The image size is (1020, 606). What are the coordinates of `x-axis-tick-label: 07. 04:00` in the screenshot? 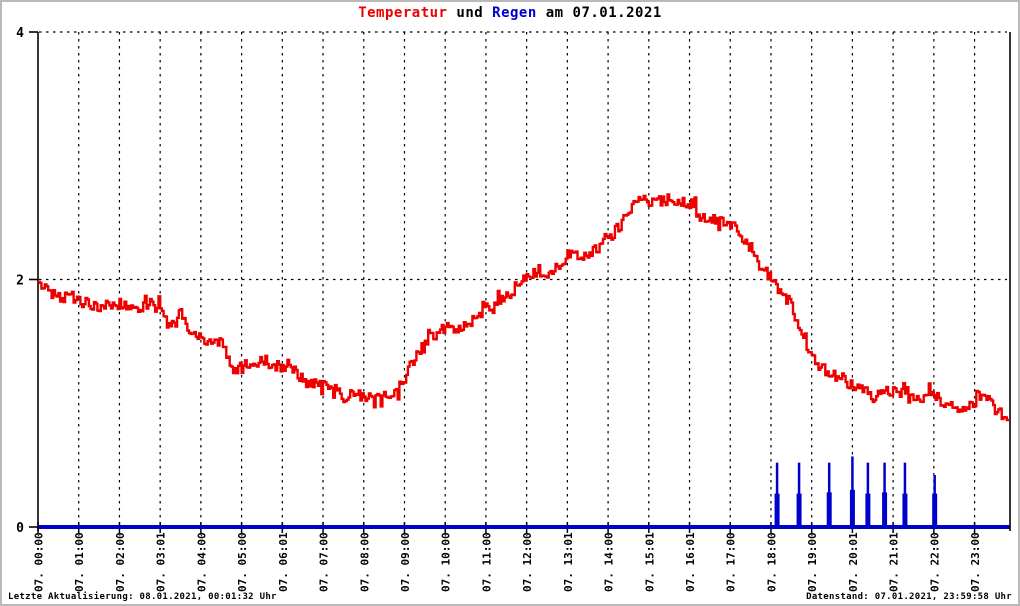 It's located at (201, 562).